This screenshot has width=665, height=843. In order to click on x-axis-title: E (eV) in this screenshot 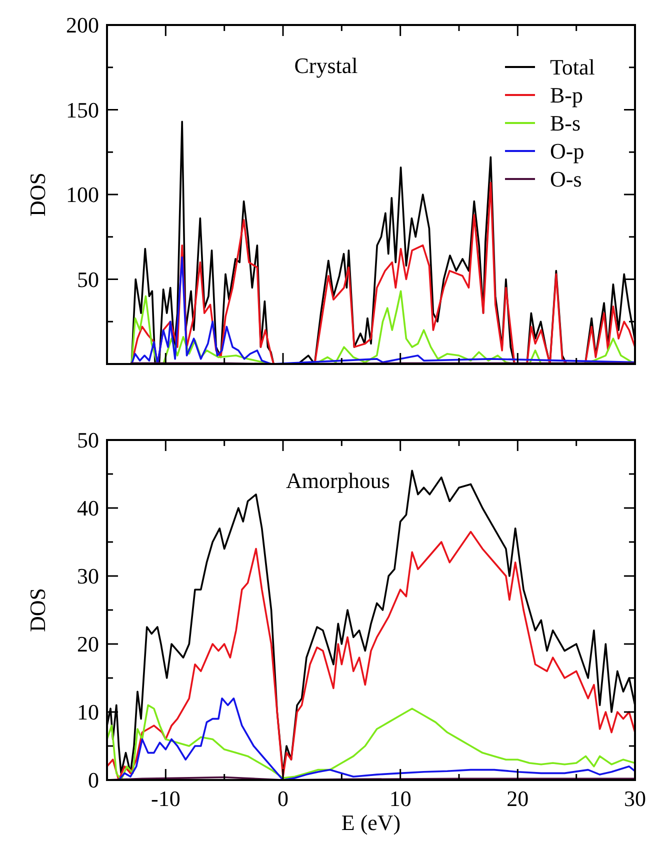, I will do `click(371, 822)`.